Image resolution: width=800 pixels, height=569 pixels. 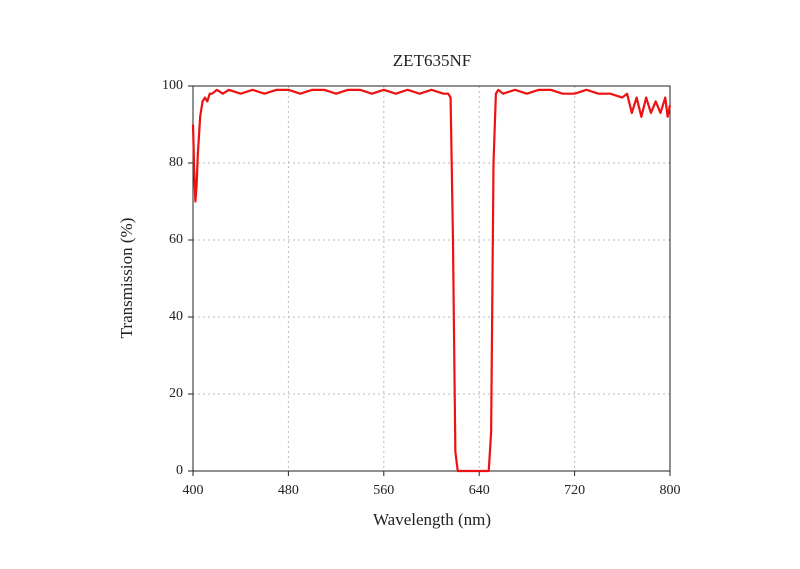 What do you see at coordinates (172, 85) in the screenshot?
I see `y-tick-label: 100` at bounding box center [172, 85].